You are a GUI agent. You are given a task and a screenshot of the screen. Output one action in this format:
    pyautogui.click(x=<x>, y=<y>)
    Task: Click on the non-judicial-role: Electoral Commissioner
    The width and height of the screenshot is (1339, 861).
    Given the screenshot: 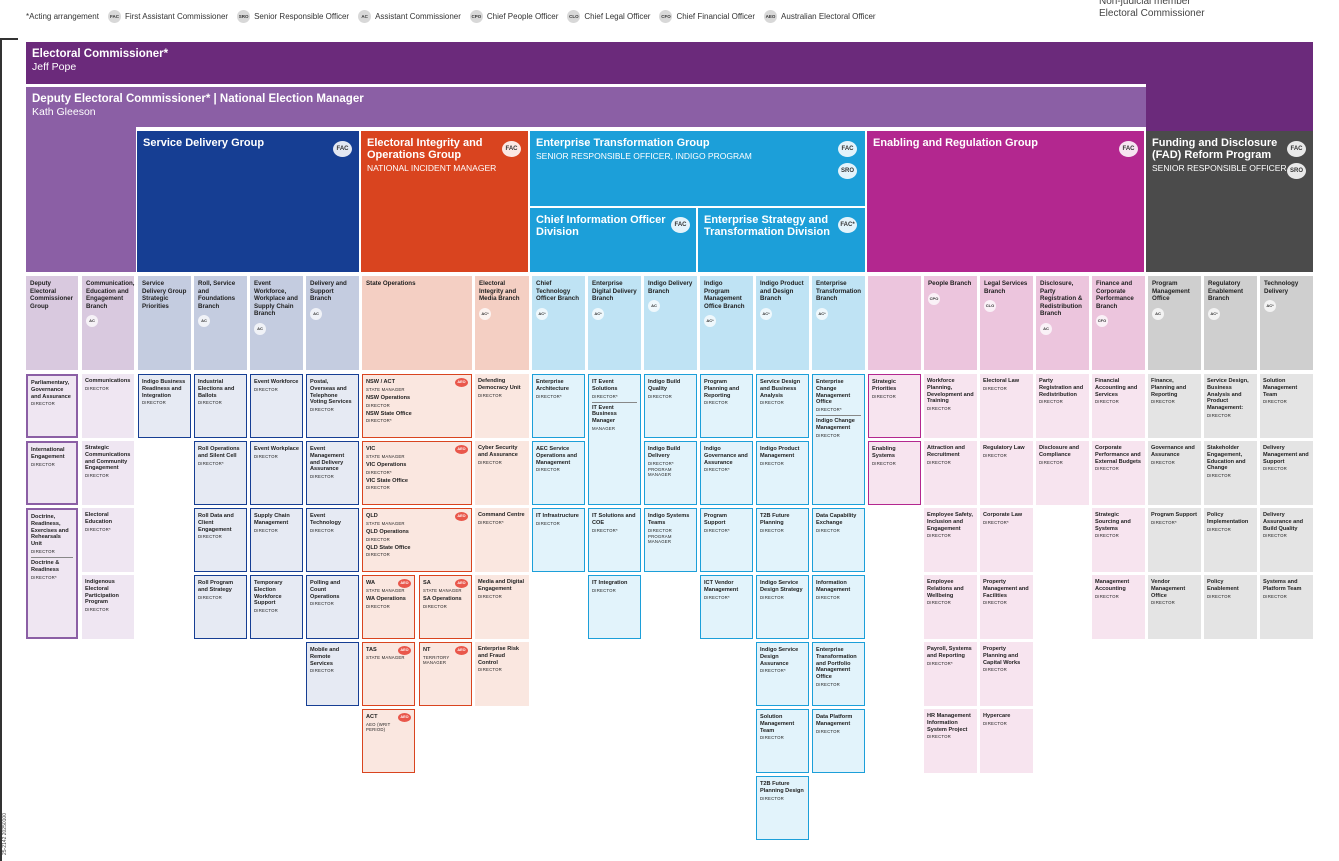 What is the action you would take?
    pyautogui.click(x=1152, y=13)
    